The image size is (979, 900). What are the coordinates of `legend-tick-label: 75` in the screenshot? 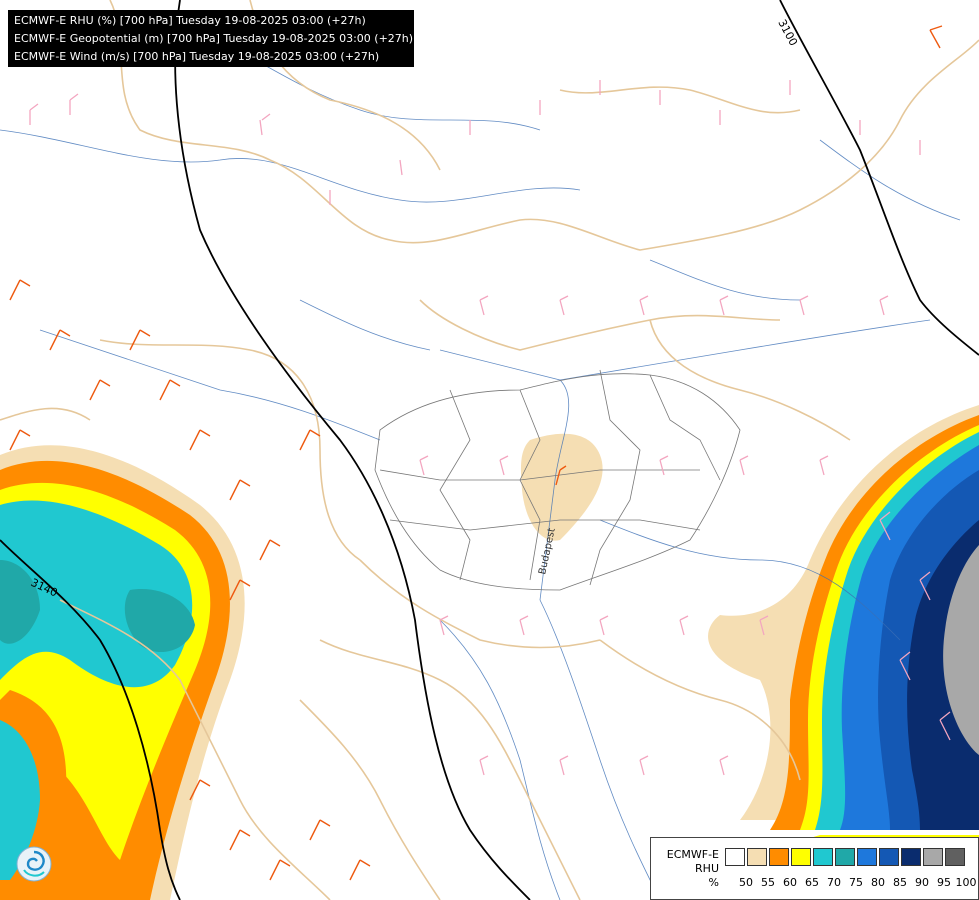 It's located at (856, 882).